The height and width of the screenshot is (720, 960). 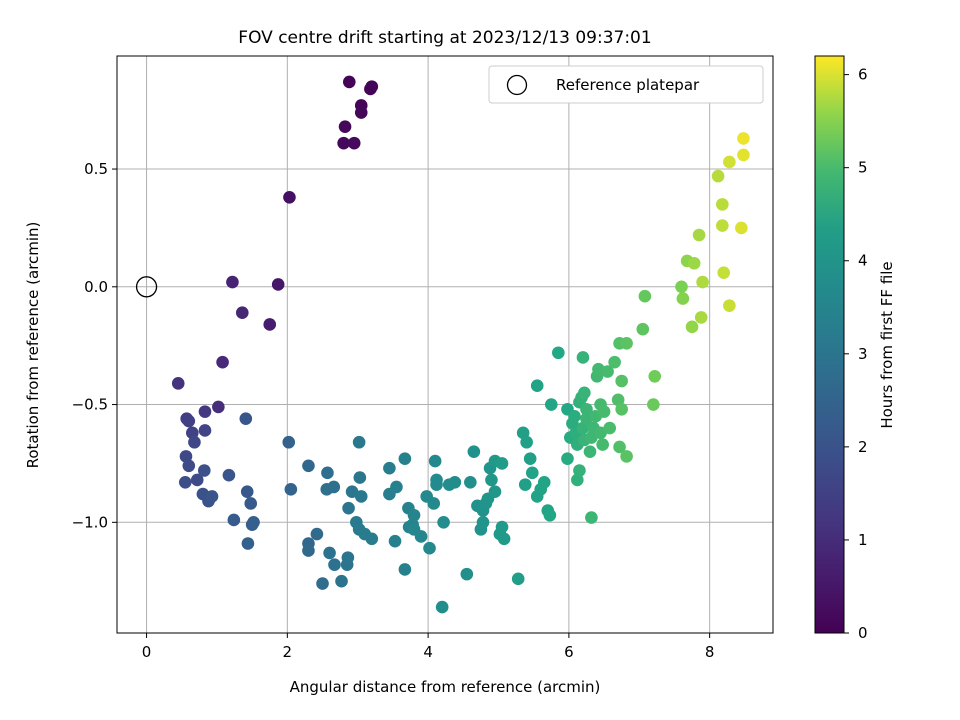 What do you see at coordinates (863, 261) in the screenshot?
I see `colorbar-tick-label: 4` at bounding box center [863, 261].